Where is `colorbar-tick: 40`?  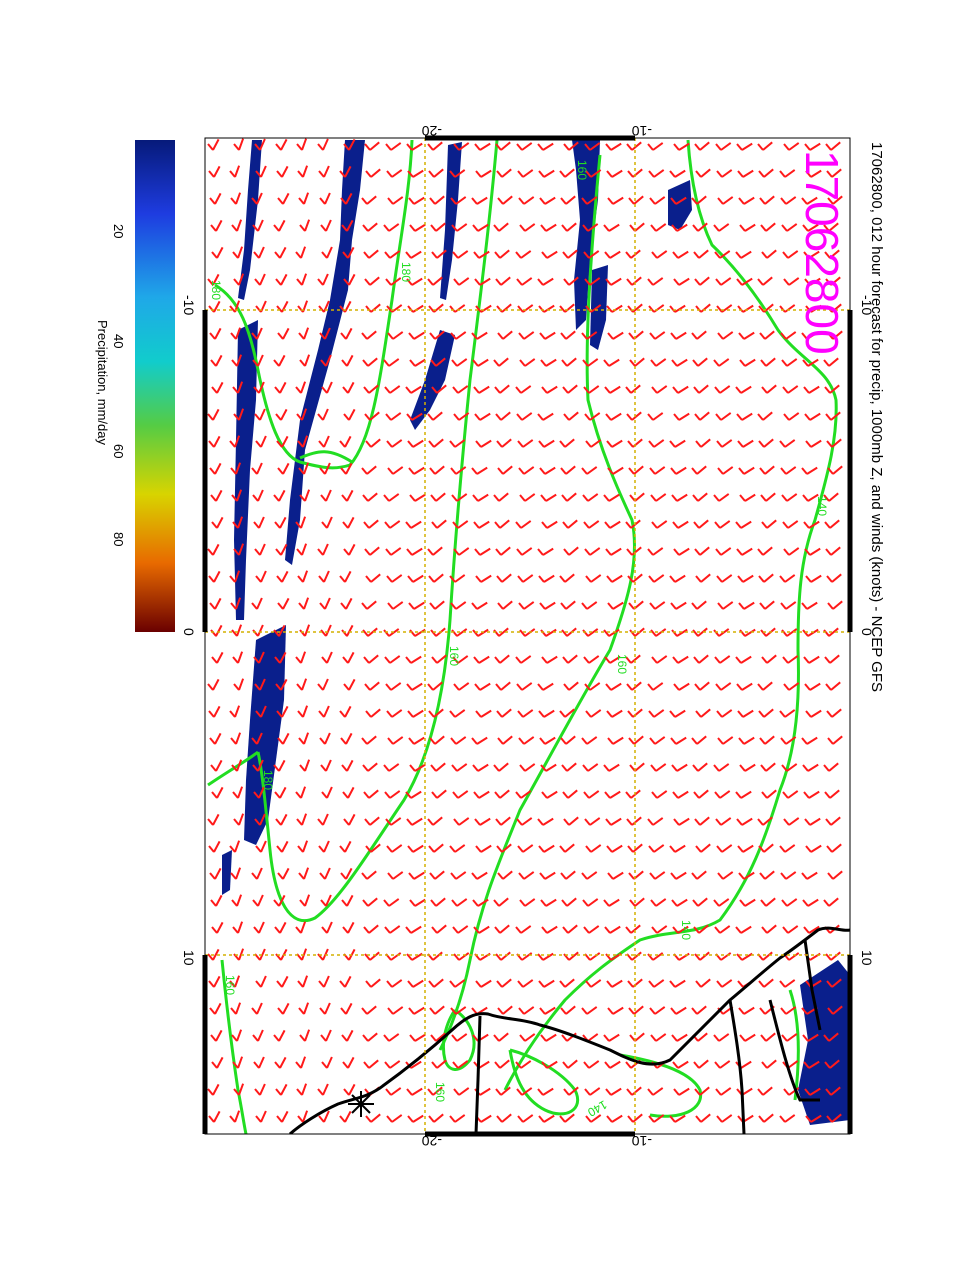
colorbar-tick: 40 is located at coordinates (118, 341).